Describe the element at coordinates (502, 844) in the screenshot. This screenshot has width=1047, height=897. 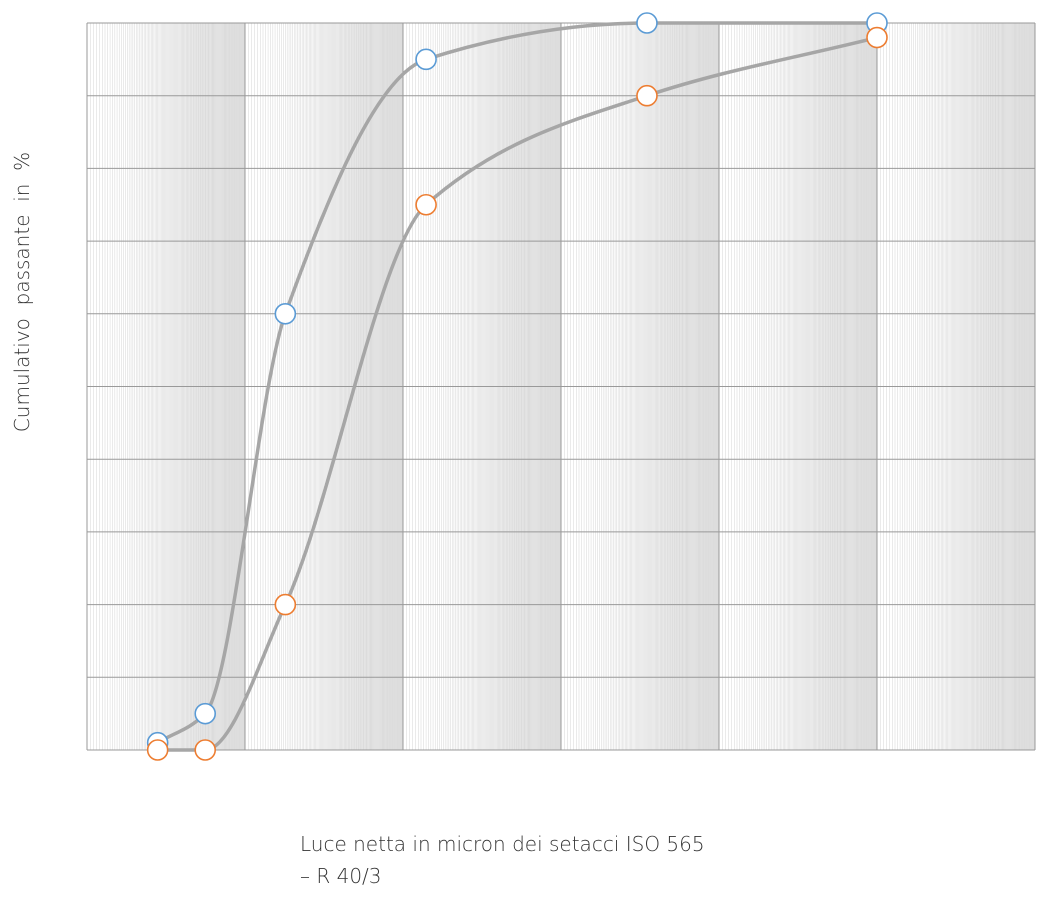
I see `x-axis-label-line-1: Luce netta in micron dei setacci ISO 565` at that location.